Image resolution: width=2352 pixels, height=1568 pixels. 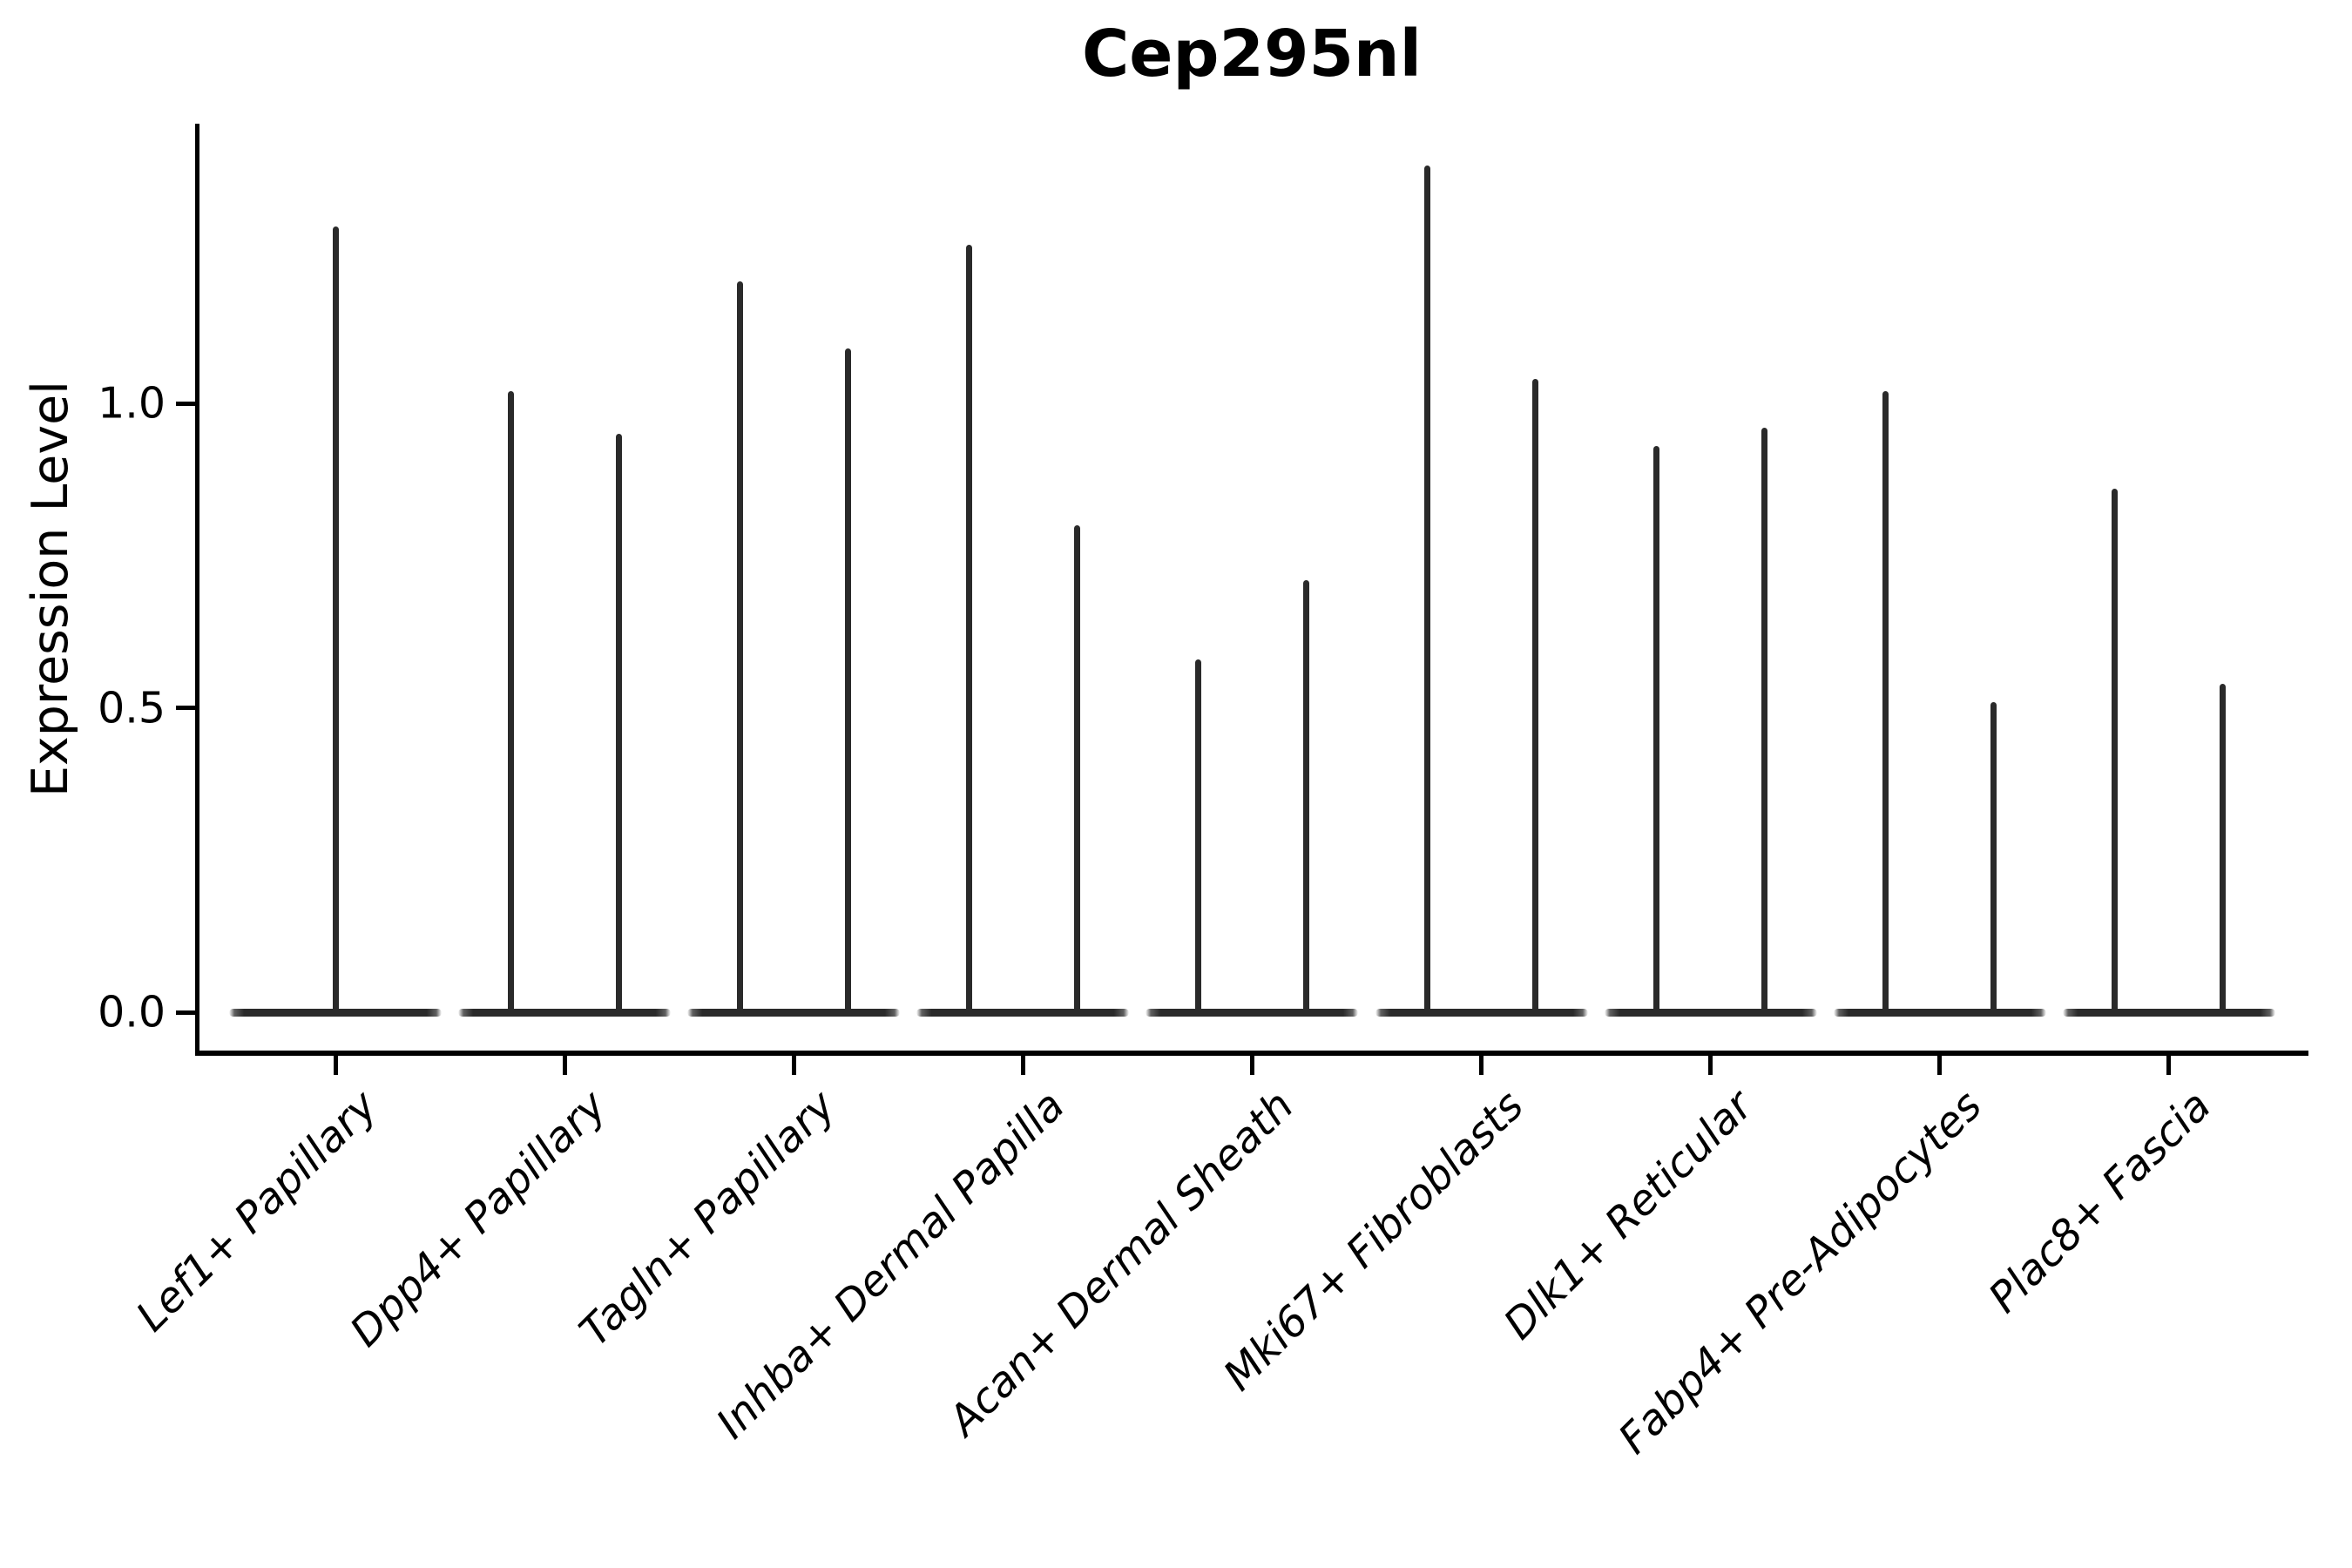 What do you see at coordinates (50, 589) in the screenshot?
I see `y-axis-label: Expression Level` at bounding box center [50, 589].